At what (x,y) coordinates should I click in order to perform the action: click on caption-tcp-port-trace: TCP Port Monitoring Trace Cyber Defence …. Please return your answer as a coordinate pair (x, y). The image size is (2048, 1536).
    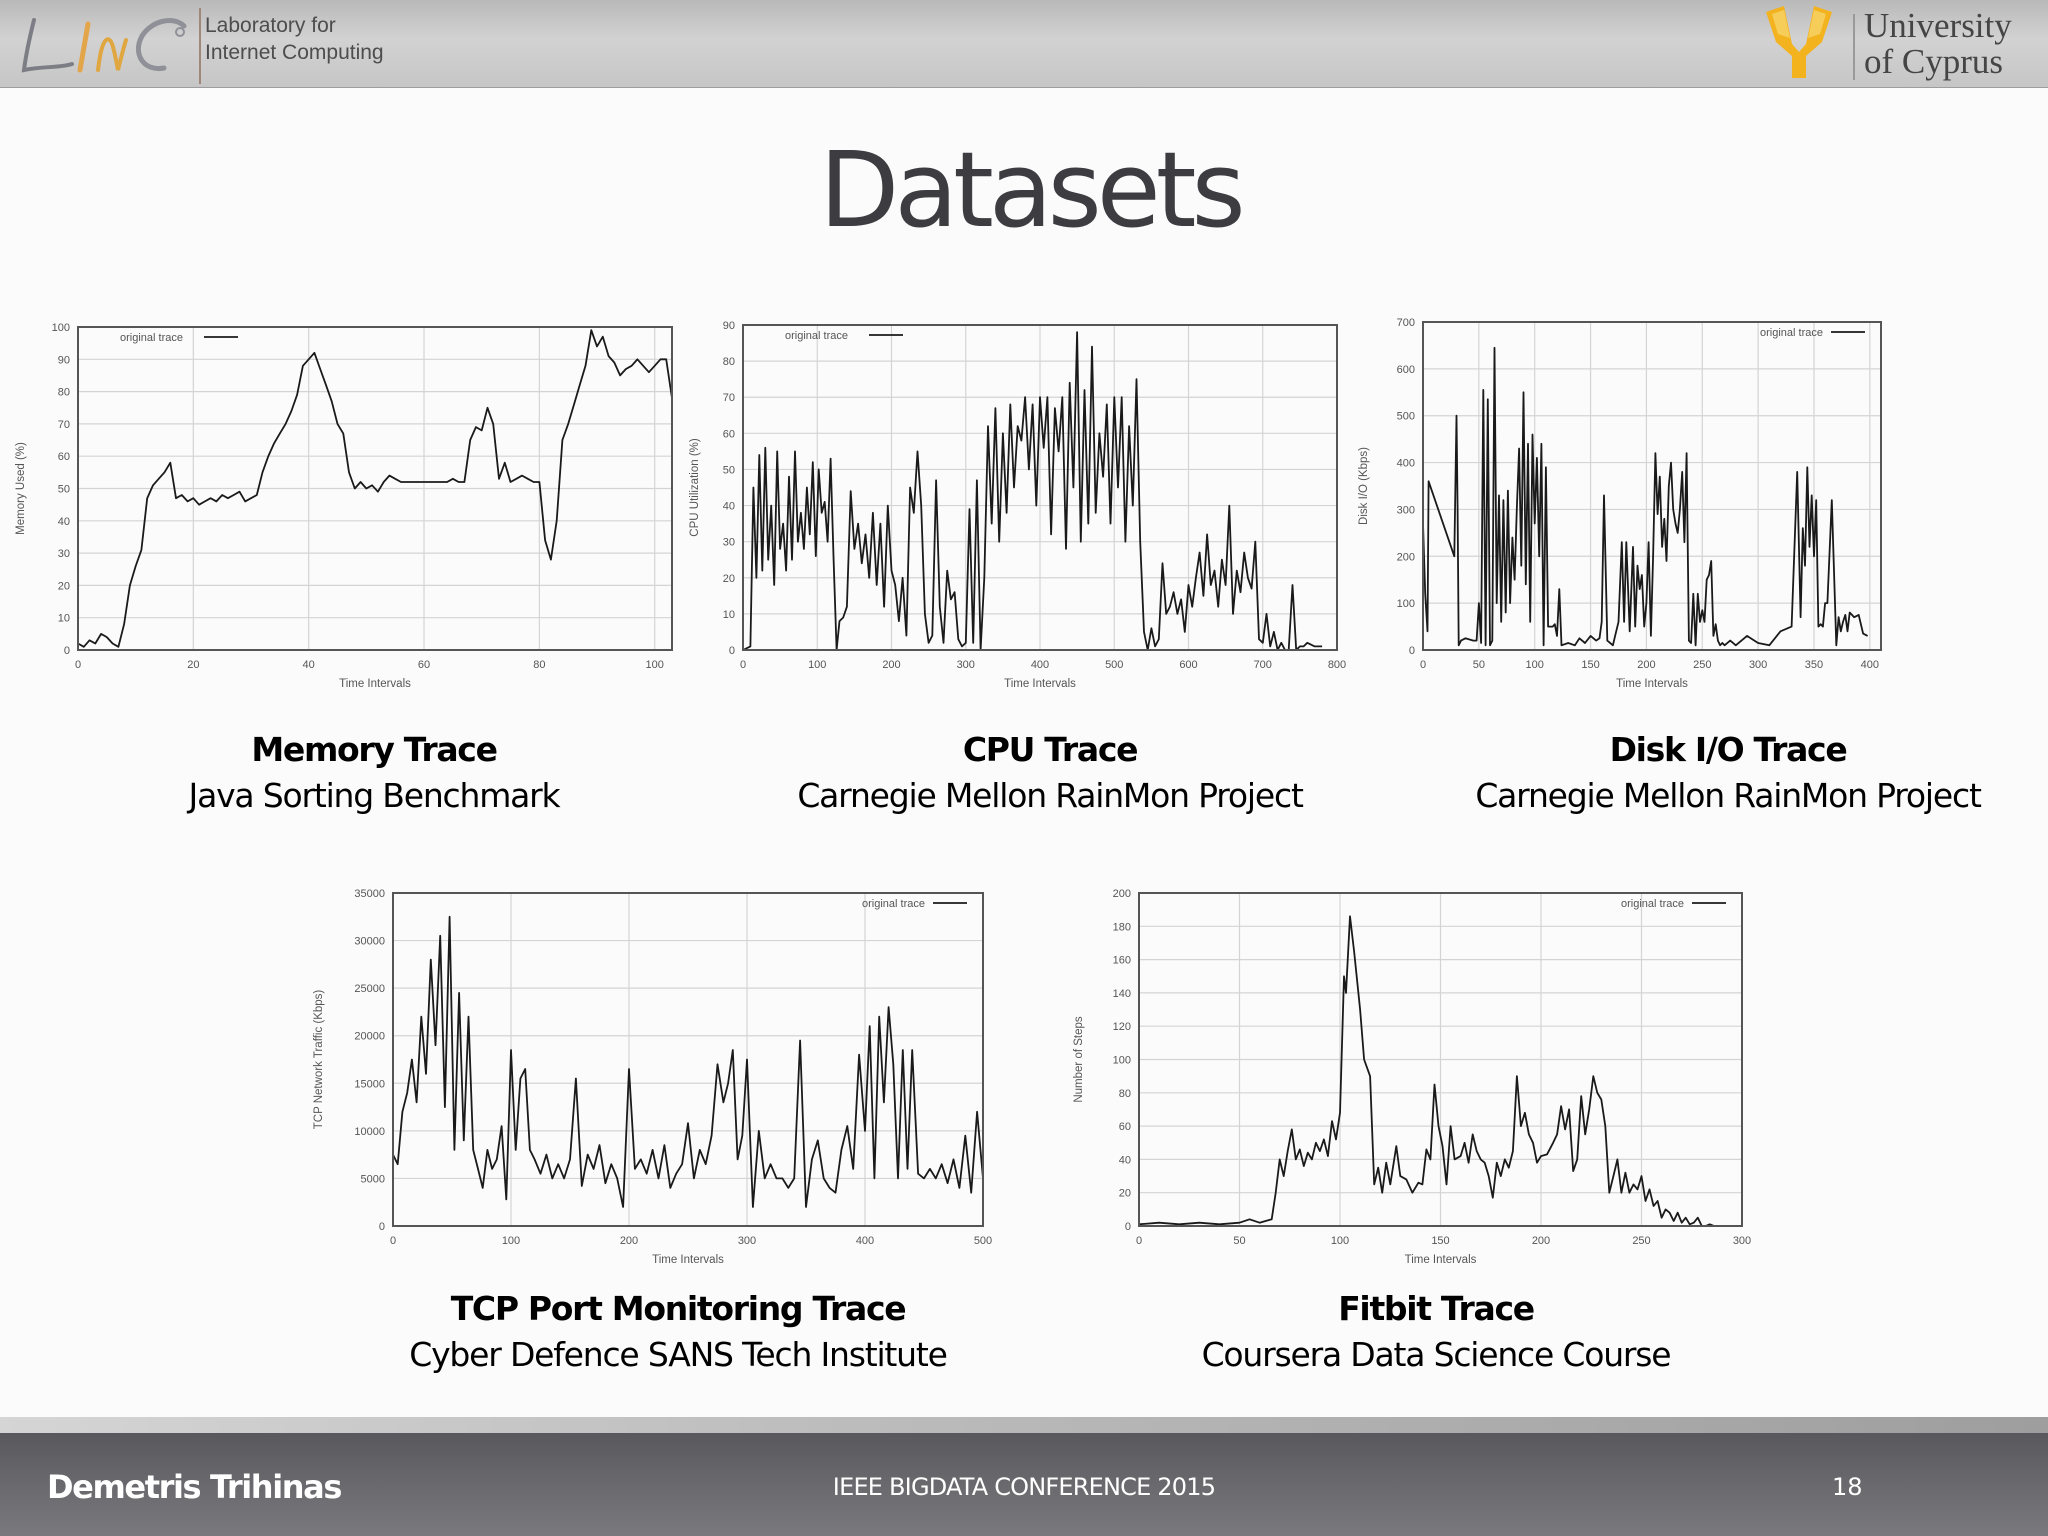
    Looking at the image, I should click on (678, 1333).